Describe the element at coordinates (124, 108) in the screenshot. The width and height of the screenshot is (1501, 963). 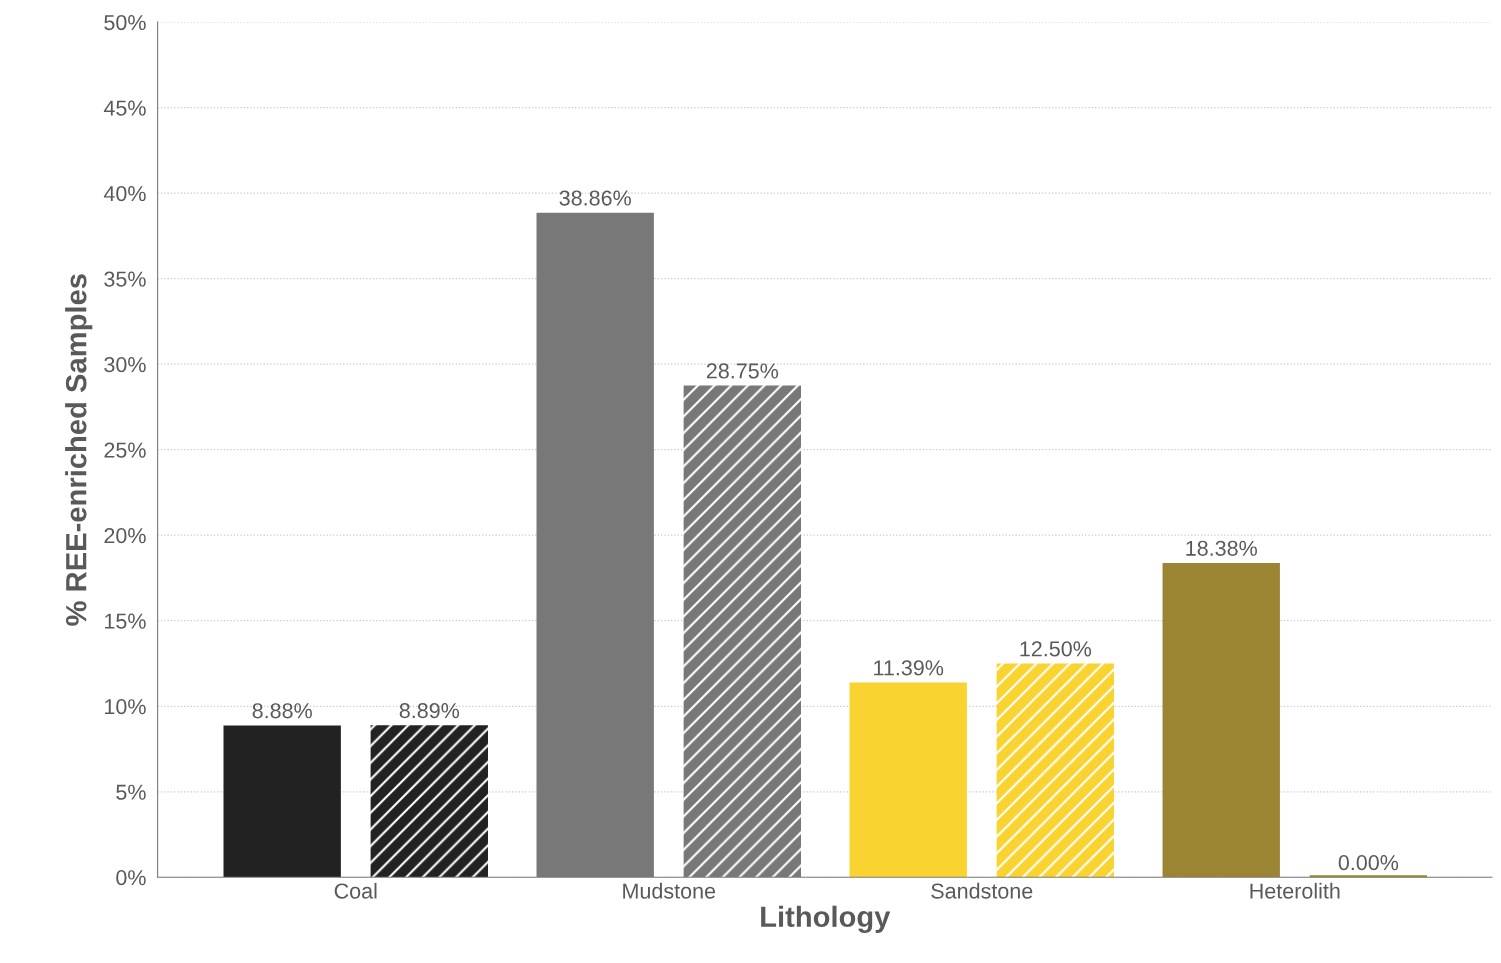
I see `y-tick-label: 45%` at that location.